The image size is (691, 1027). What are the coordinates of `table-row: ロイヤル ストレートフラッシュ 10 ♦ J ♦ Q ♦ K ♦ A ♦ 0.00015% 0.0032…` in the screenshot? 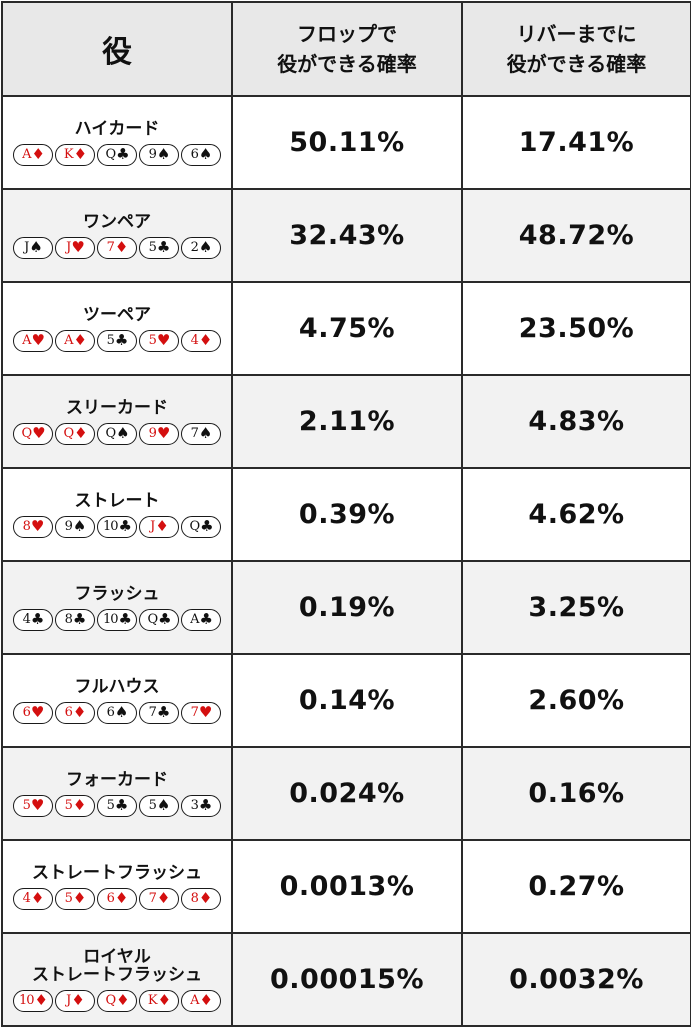 It's located at (346, 979).